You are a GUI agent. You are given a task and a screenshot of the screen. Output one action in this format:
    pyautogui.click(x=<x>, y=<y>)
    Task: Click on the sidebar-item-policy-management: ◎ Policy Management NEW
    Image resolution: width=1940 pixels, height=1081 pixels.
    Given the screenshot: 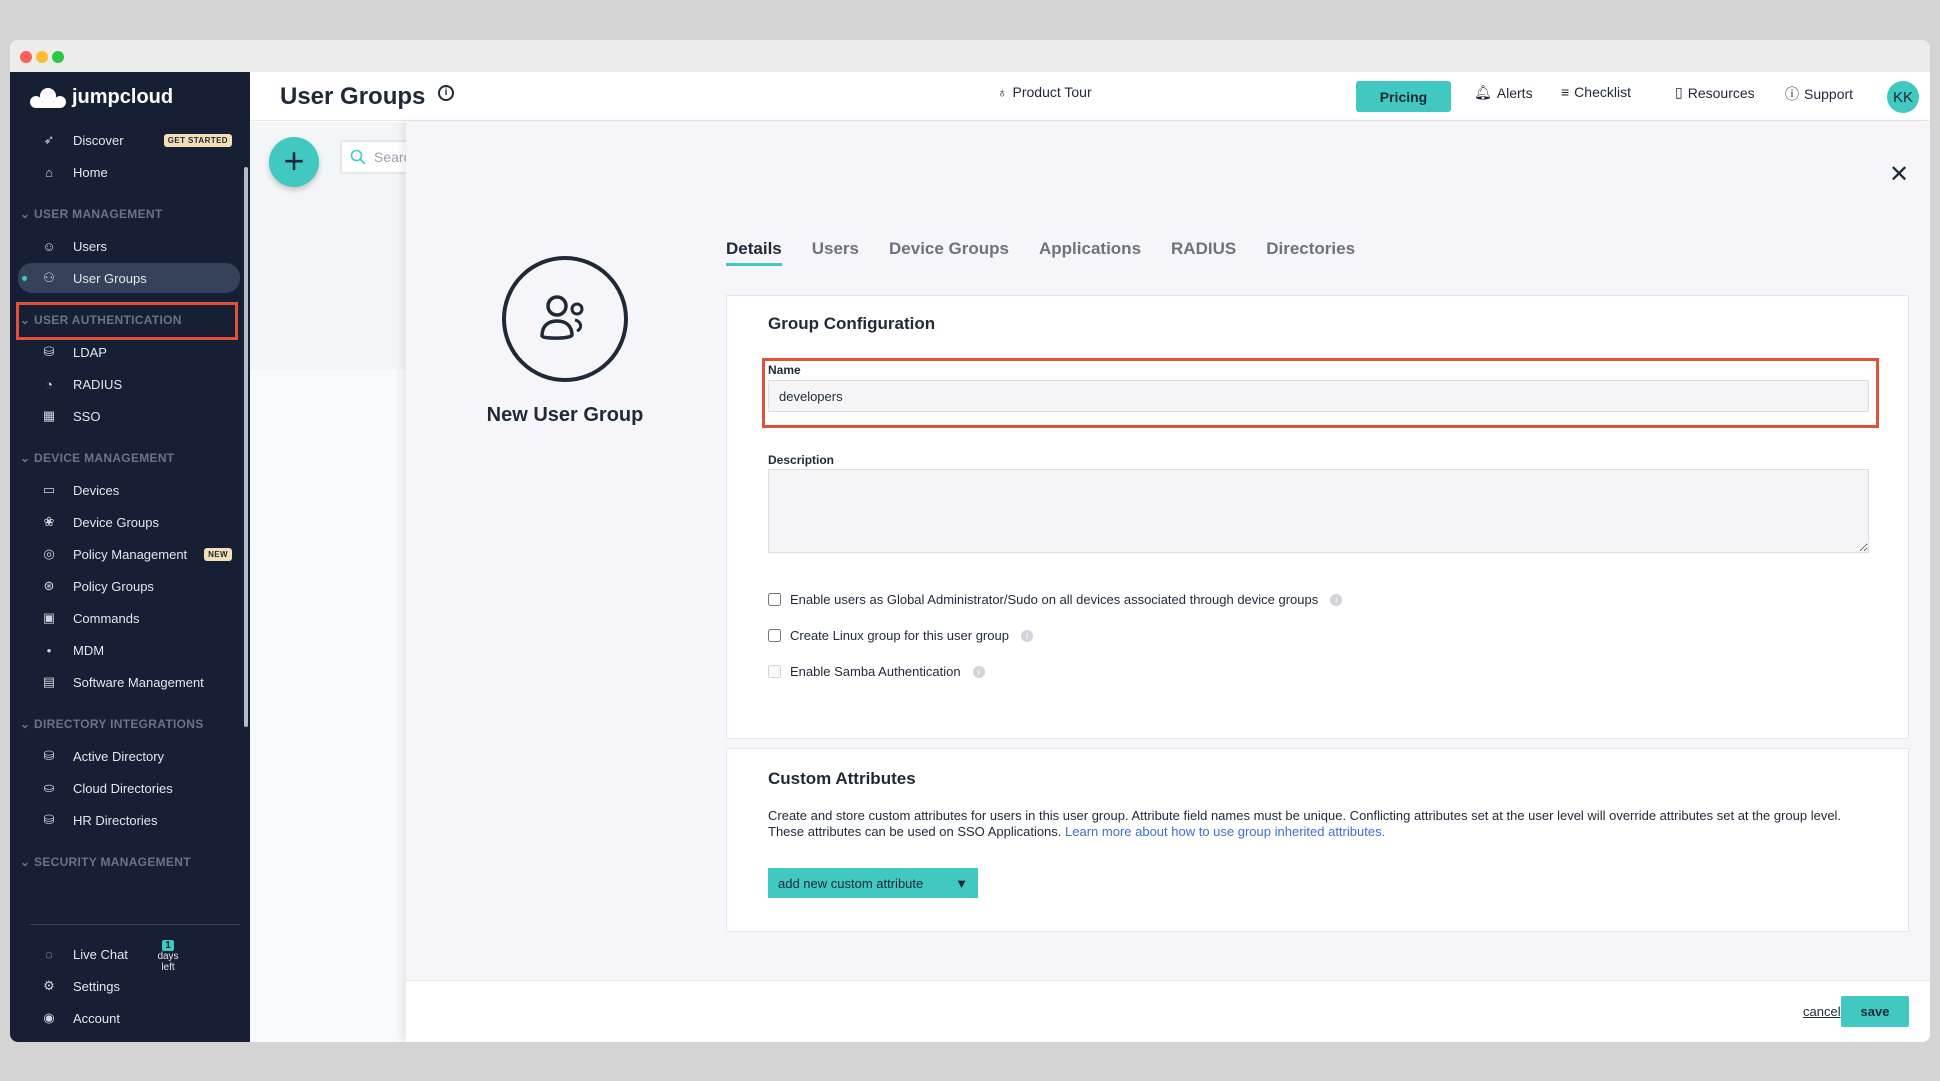 What is the action you would take?
    pyautogui.click(x=135, y=554)
    